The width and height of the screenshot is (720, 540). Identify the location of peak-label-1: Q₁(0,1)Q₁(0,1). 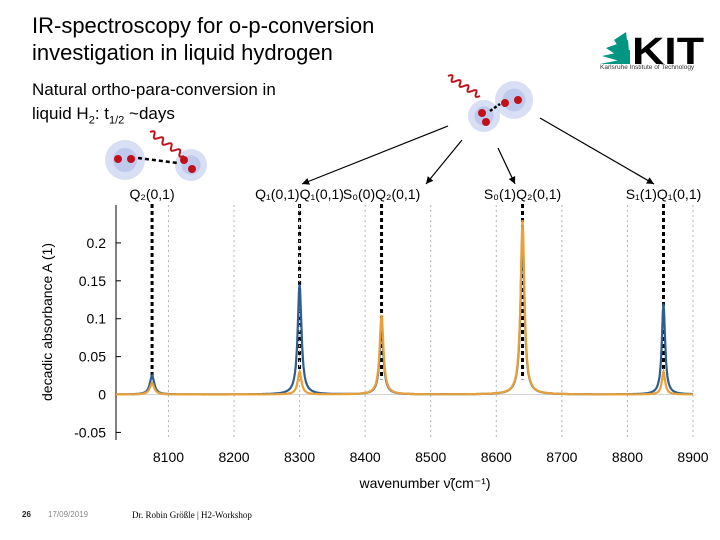
(299, 194).